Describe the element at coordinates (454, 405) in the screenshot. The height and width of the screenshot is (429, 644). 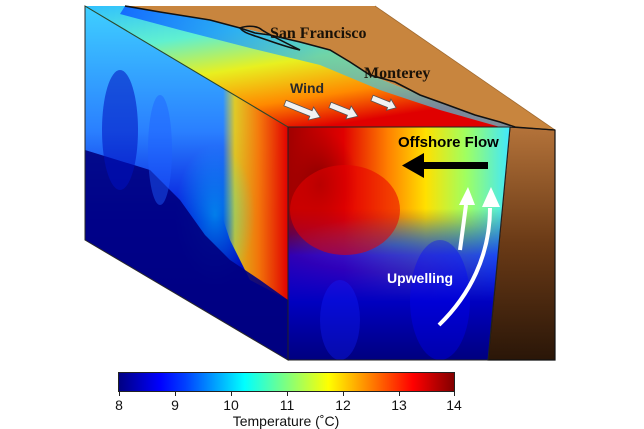
I see `colorbar-tick-label: 14` at that location.